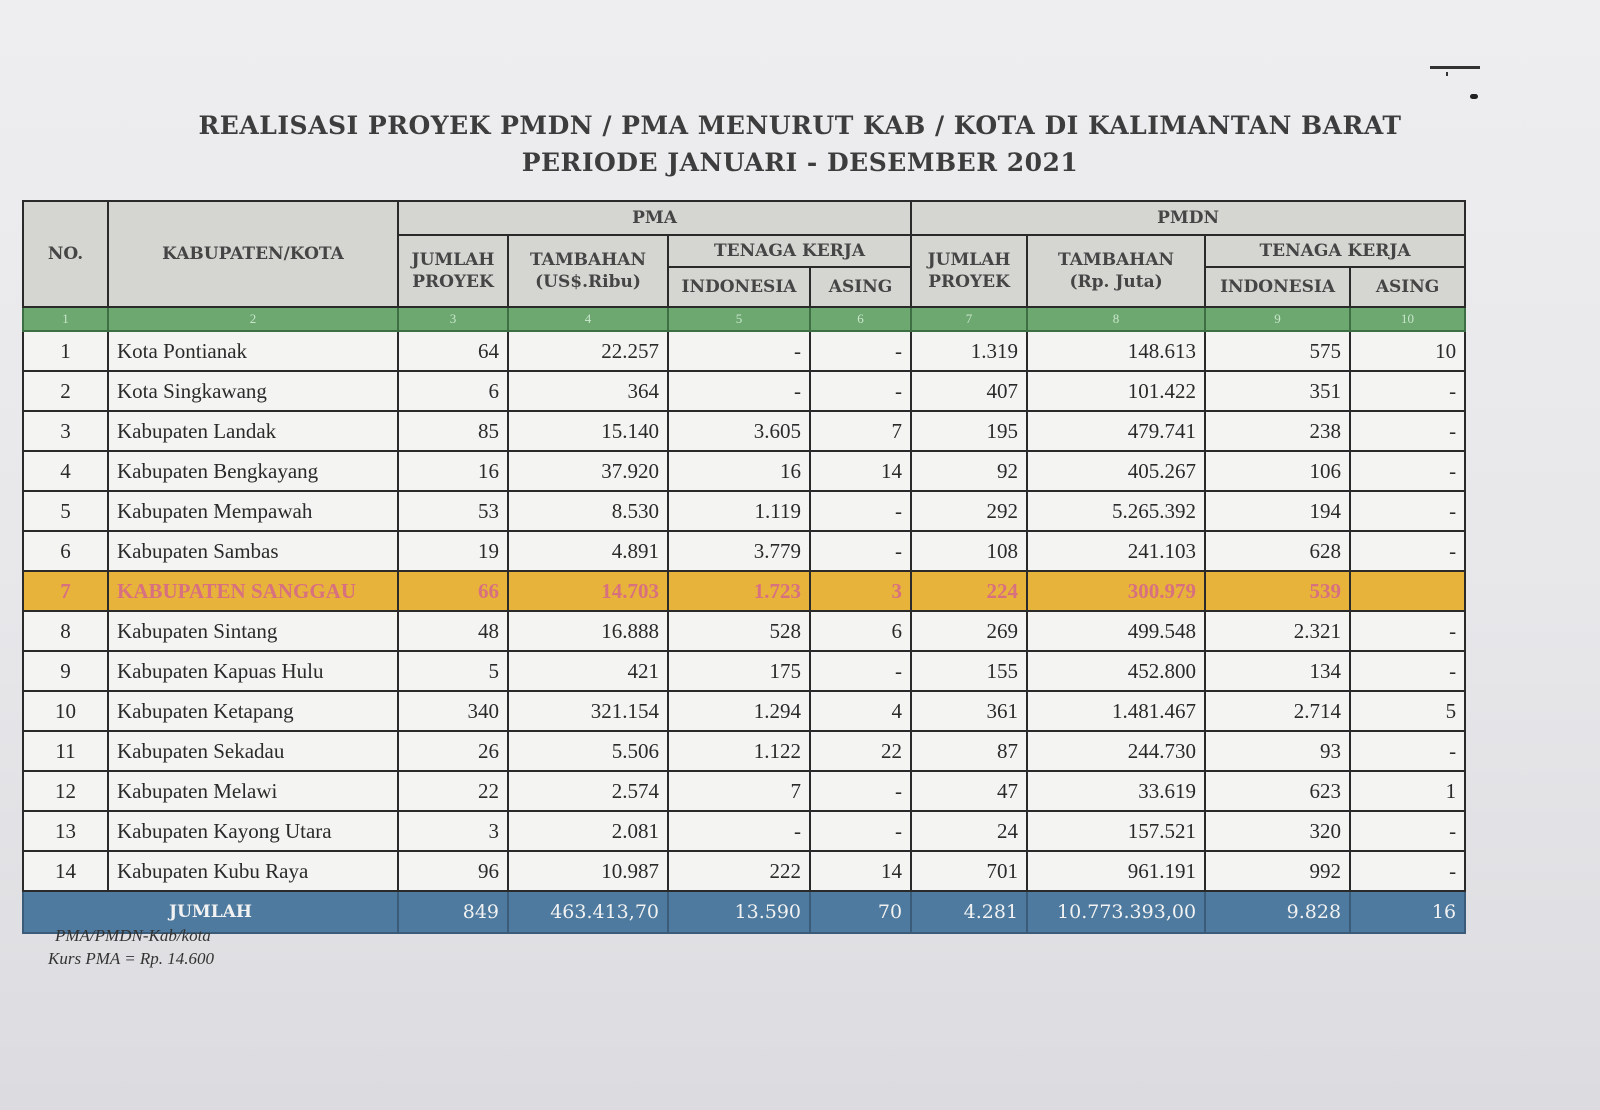 This screenshot has height=1110, width=1600. Describe the element at coordinates (1116, 791) in the screenshot. I see `row-pmdn-tambahan: 33.619` at that location.